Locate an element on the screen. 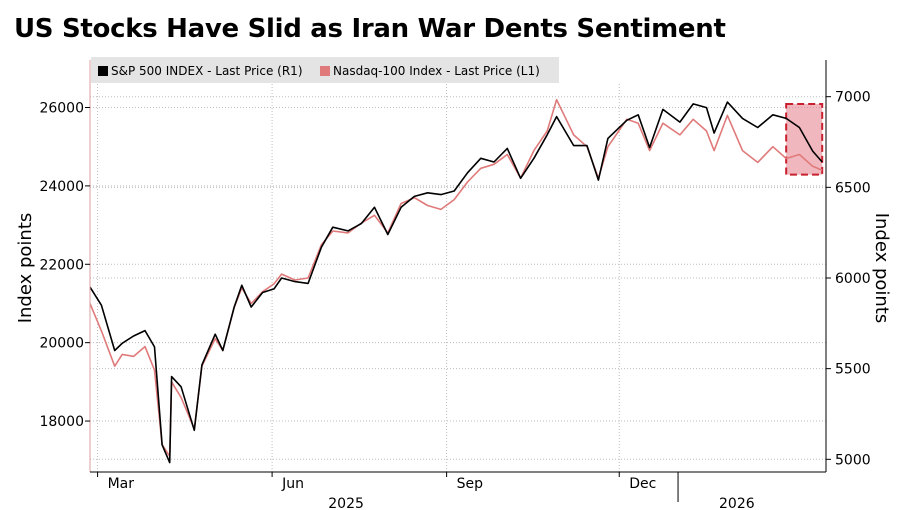 This screenshot has height=510, width=900. x-year-label-2025: 2025 is located at coordinates (346, 503).